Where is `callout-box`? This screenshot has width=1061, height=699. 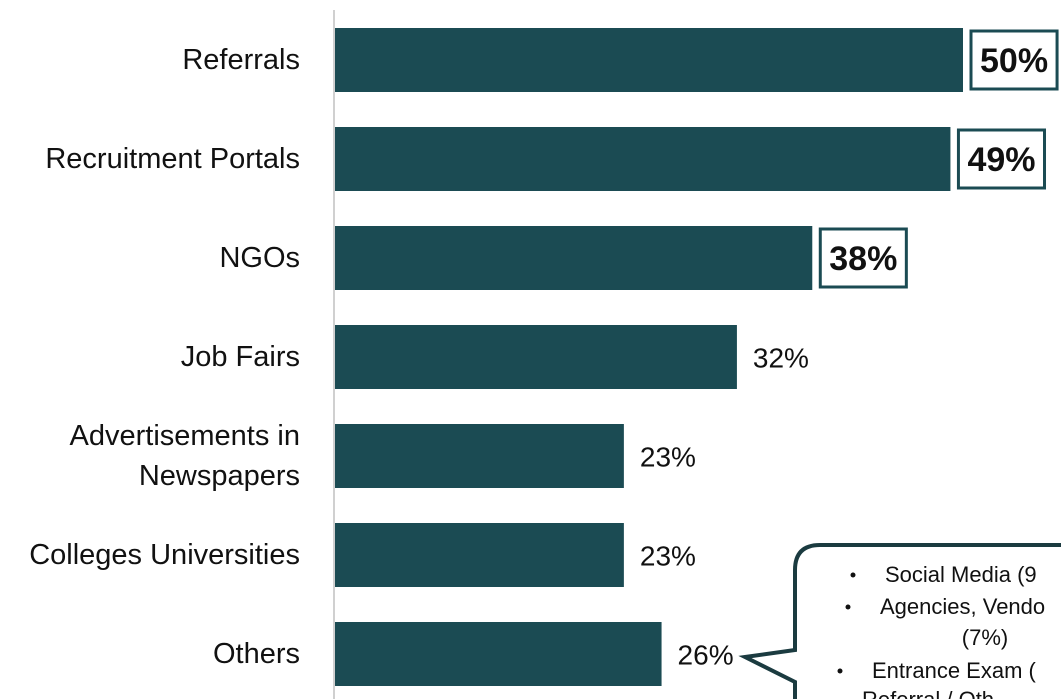
callout-box is located at coordinates (899, 621).